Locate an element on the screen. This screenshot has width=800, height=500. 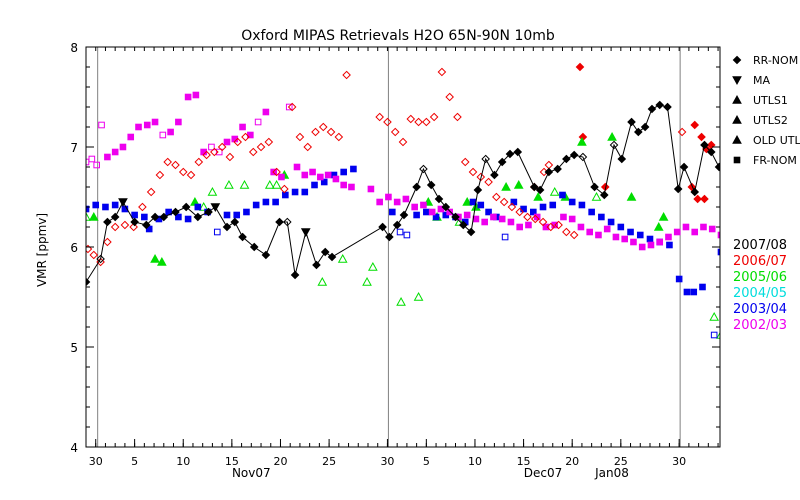
legend-symbol-label: MA is located at coordinates (761, 80).